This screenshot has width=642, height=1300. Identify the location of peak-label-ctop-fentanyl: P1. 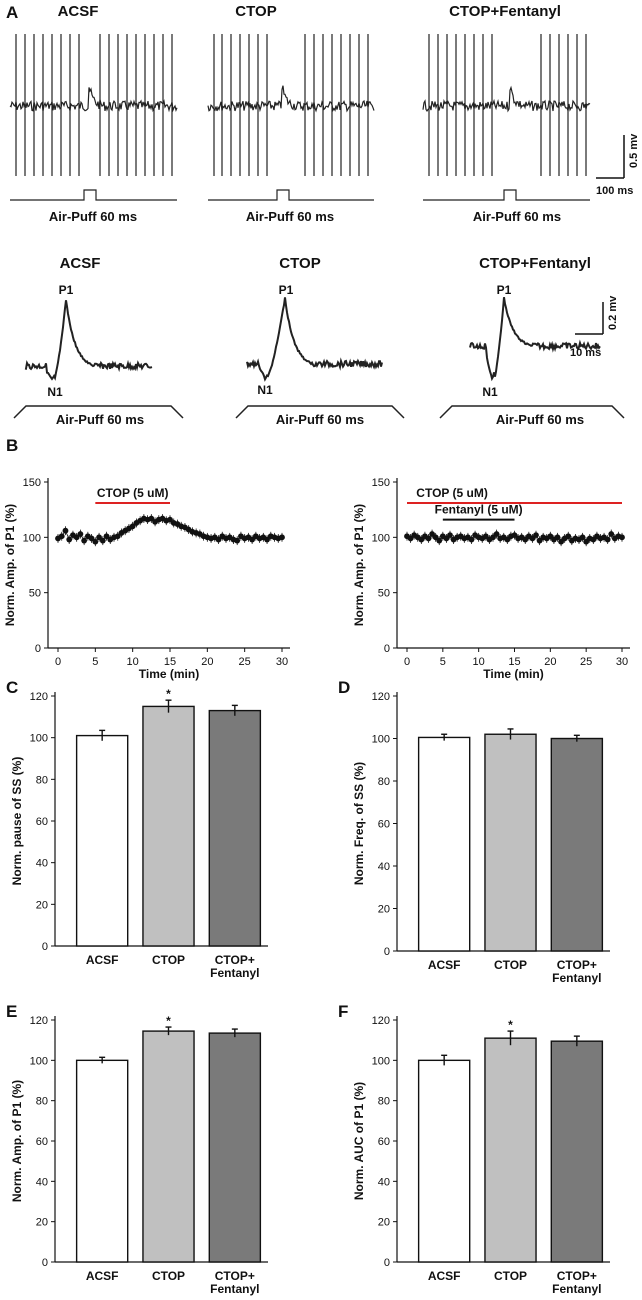
(504, 290).